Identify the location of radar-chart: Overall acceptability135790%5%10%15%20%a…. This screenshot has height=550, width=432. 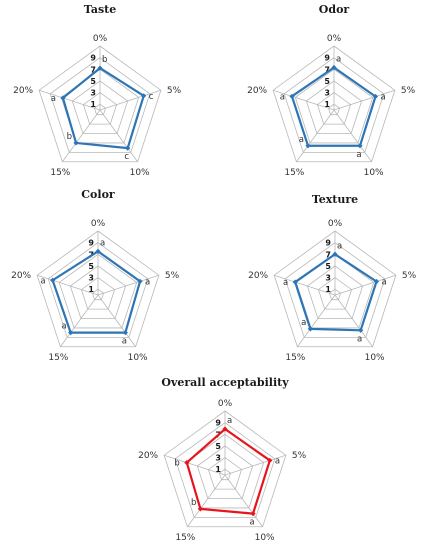
(222, 459).